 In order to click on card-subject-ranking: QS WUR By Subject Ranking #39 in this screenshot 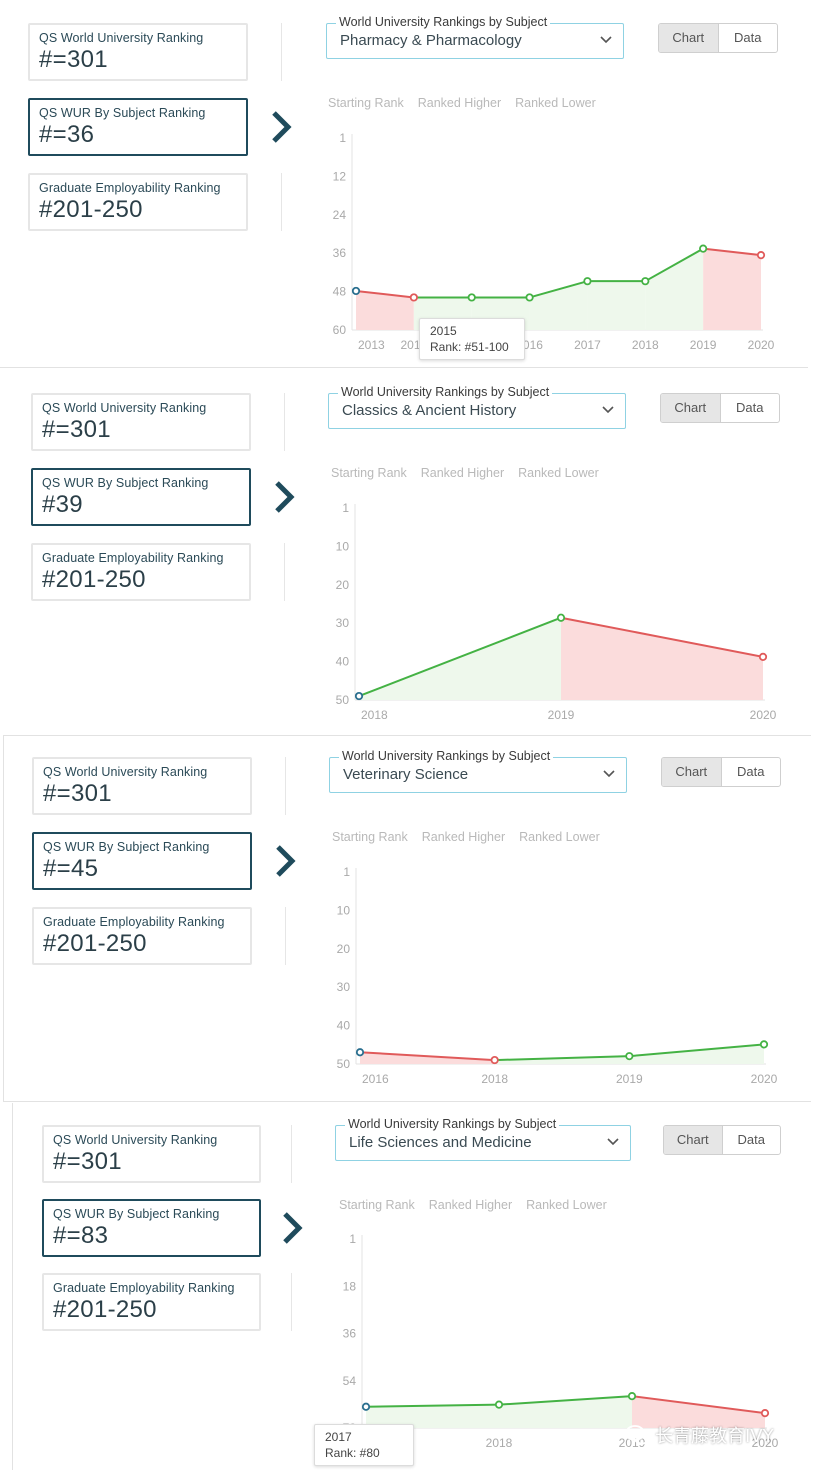, I will do `click(141, 497)`.